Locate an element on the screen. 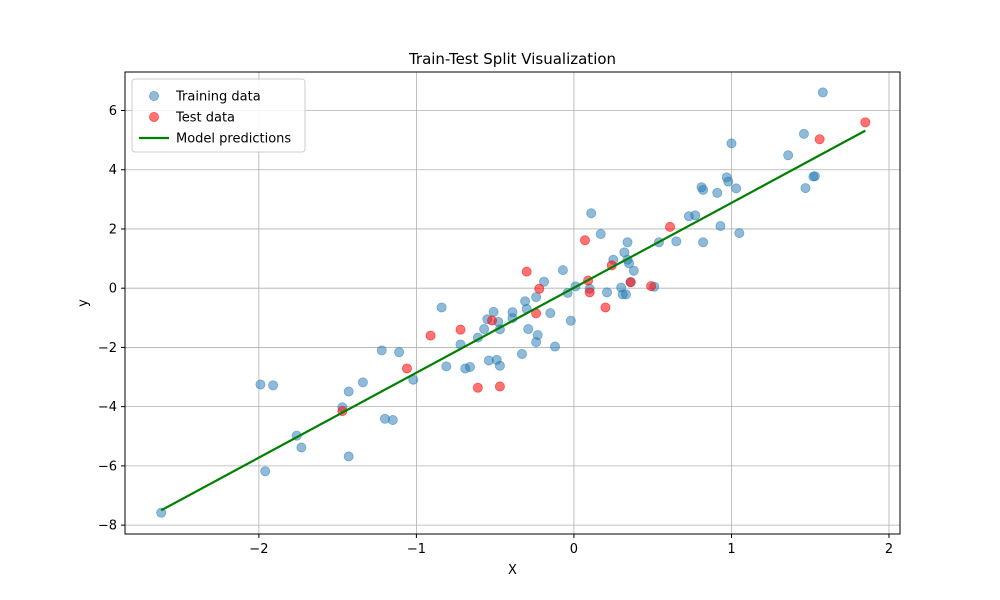 This screenshot has height=600, width=1000. legend: Training data Test data Model predictions is located at coordinates (218, 115).